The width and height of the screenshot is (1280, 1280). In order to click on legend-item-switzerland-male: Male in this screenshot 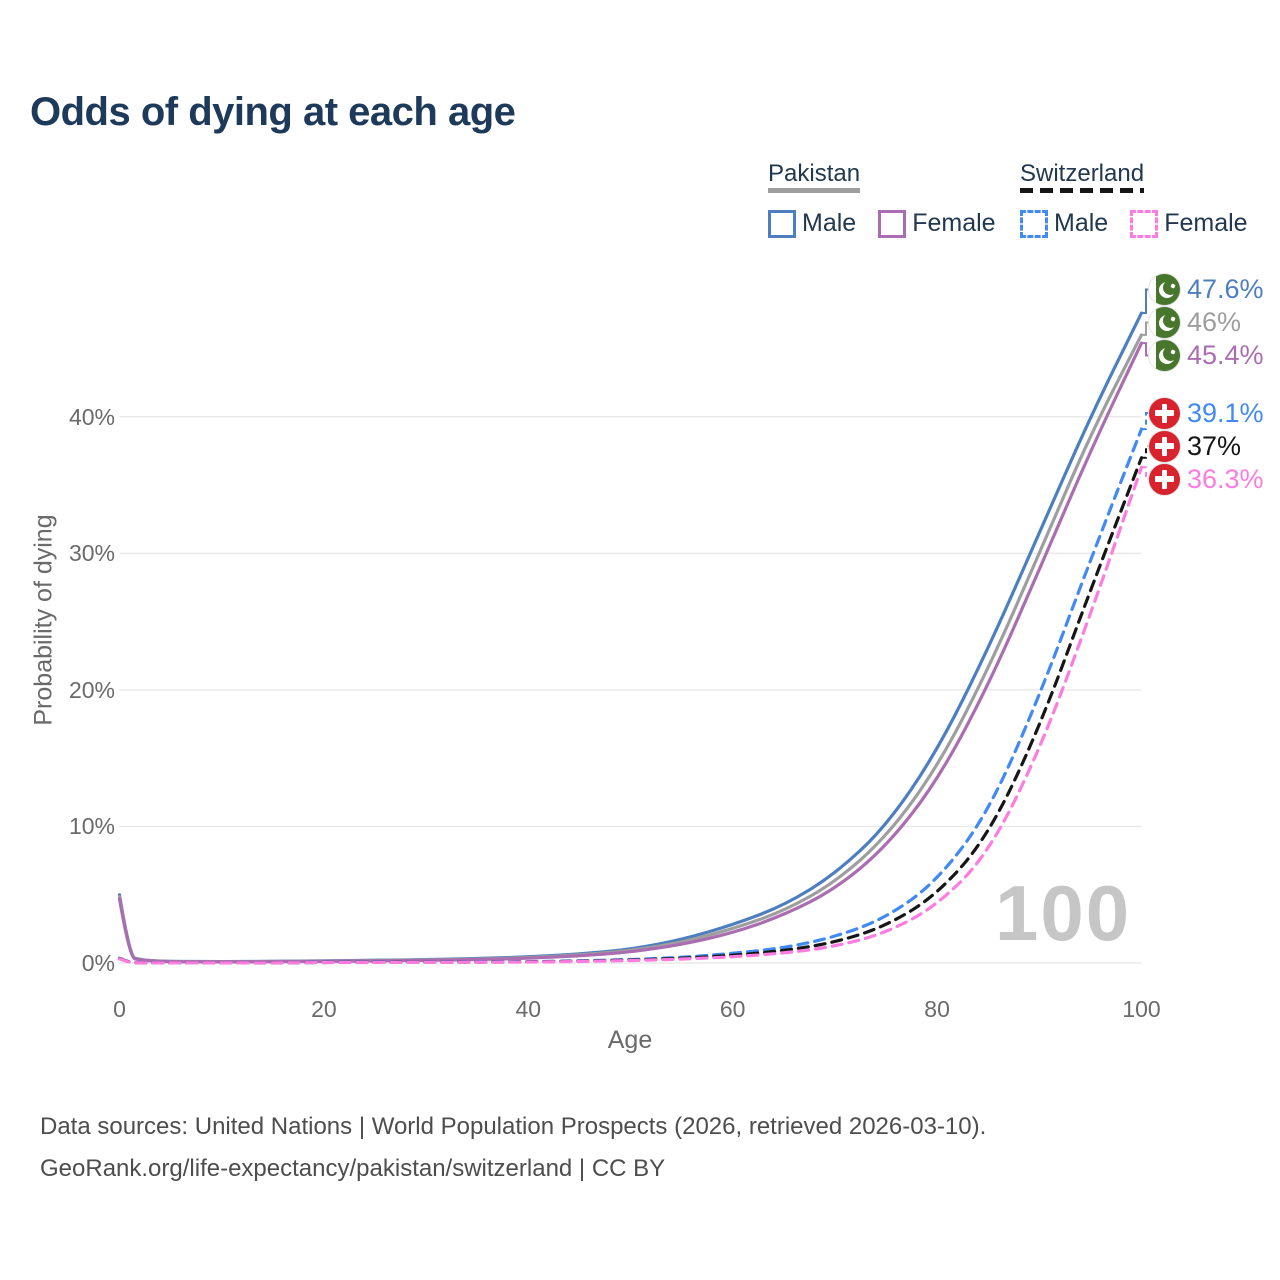, I will do `click(1064, 223)`.